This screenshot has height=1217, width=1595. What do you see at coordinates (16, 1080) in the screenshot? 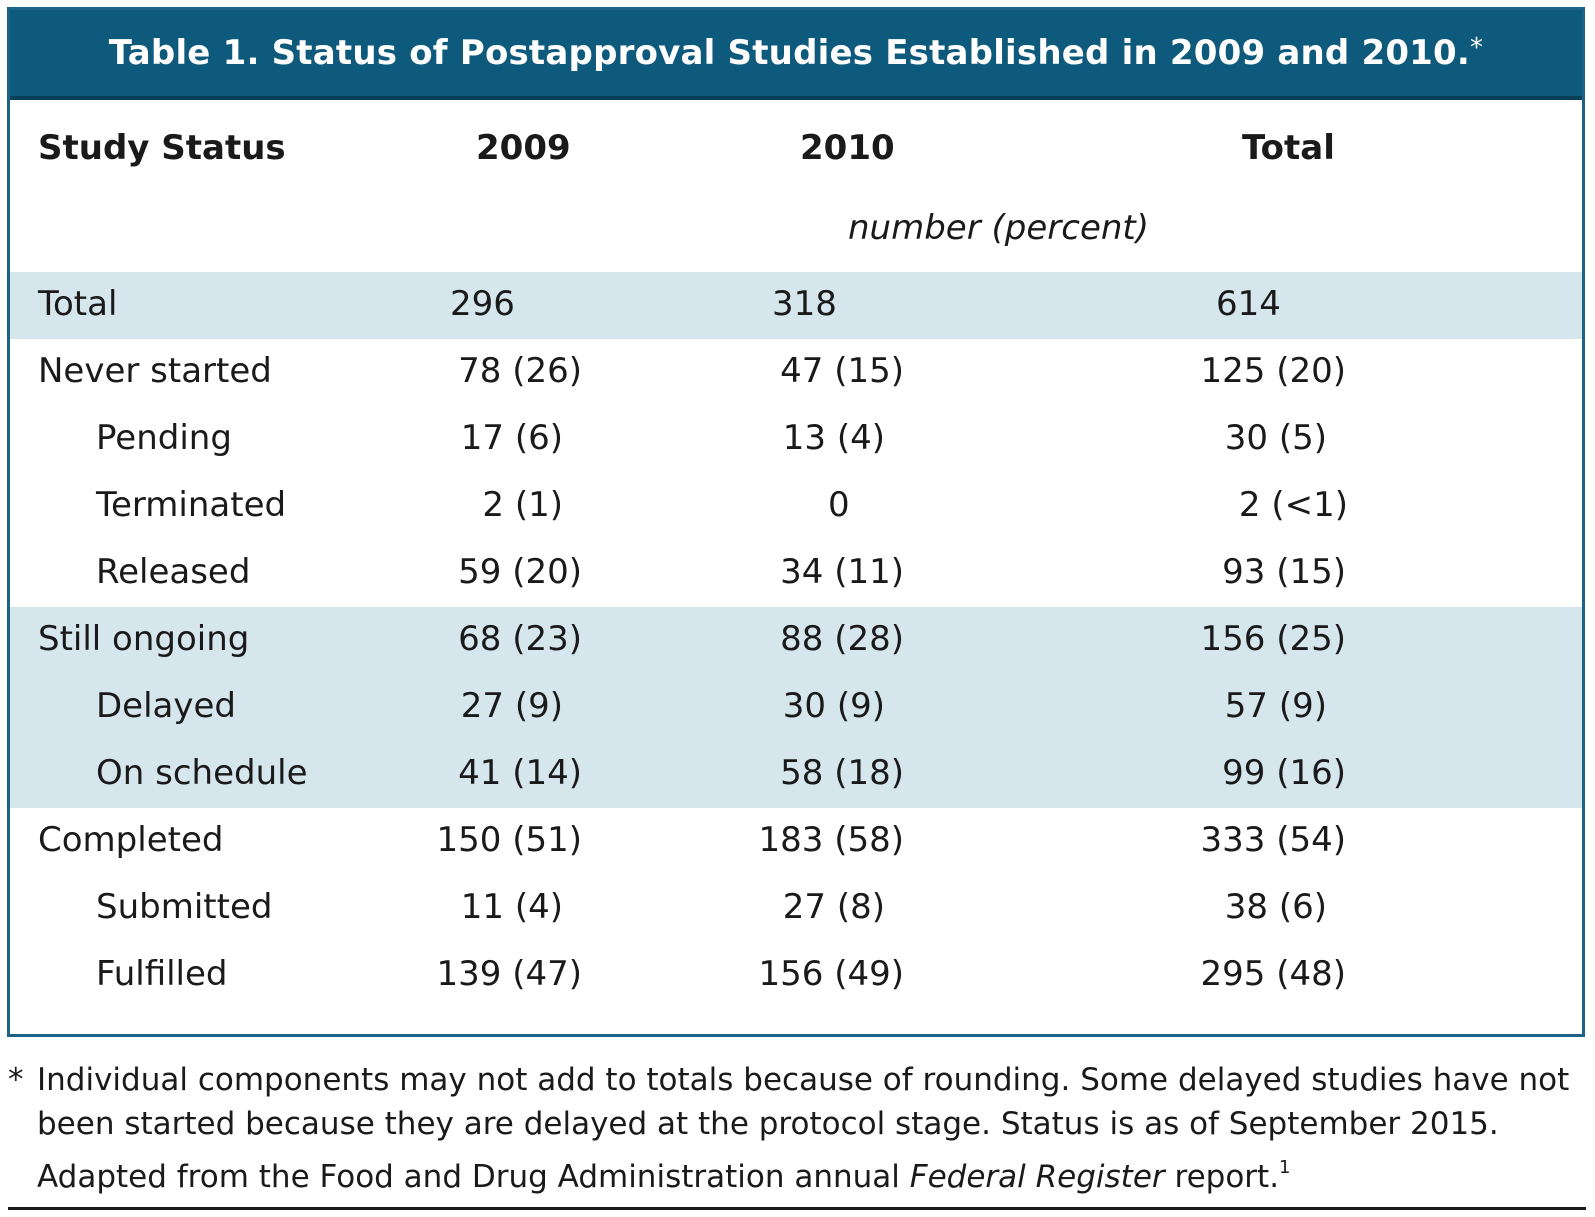
I see `footnote-marker: *` at bounding box center [16, 1080].